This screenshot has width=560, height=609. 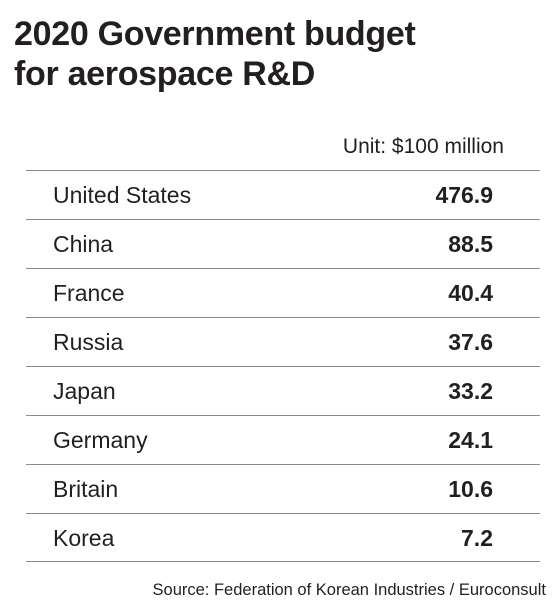 I want to click on budget-value: 10.6, so click(x=470, y=489).